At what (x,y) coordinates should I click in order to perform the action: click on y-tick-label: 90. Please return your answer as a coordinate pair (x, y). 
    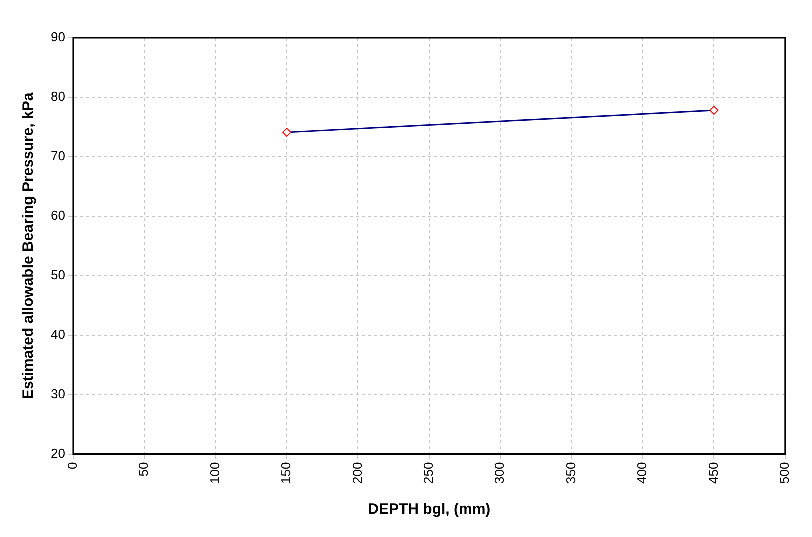
    Looking at the image, I should click on (58, 37).